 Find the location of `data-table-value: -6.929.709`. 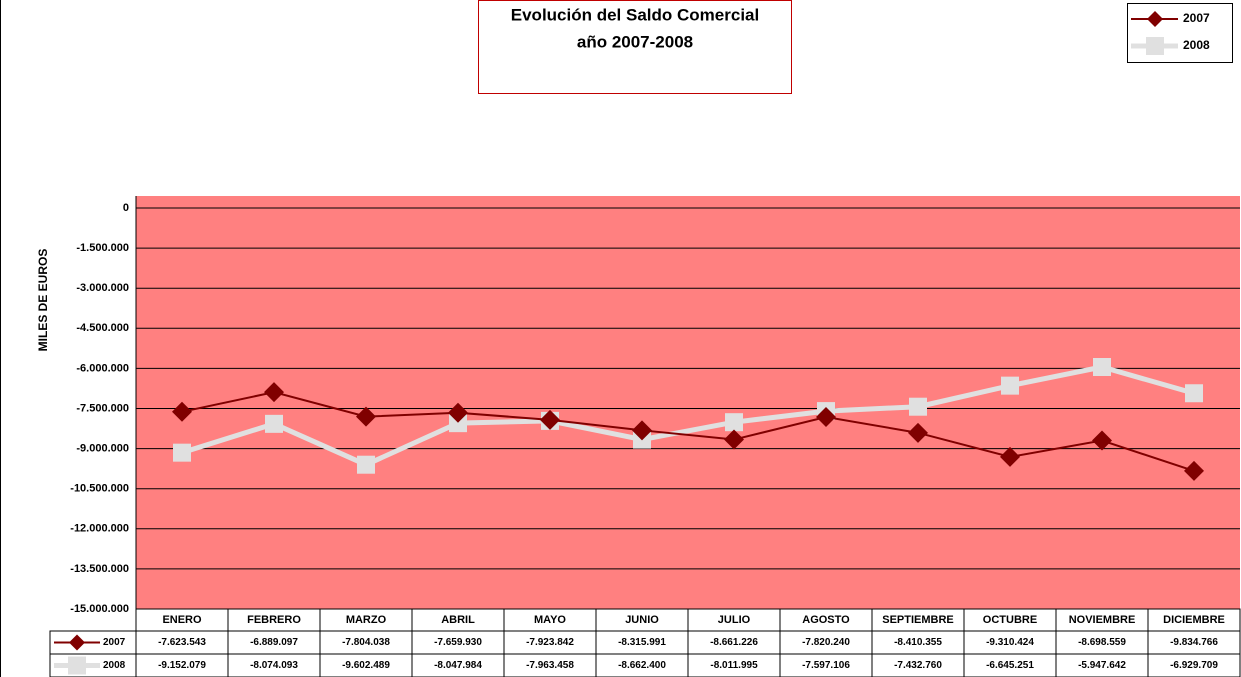

data-table-value: -6.929.709 is located at coordinates (1194, 665).